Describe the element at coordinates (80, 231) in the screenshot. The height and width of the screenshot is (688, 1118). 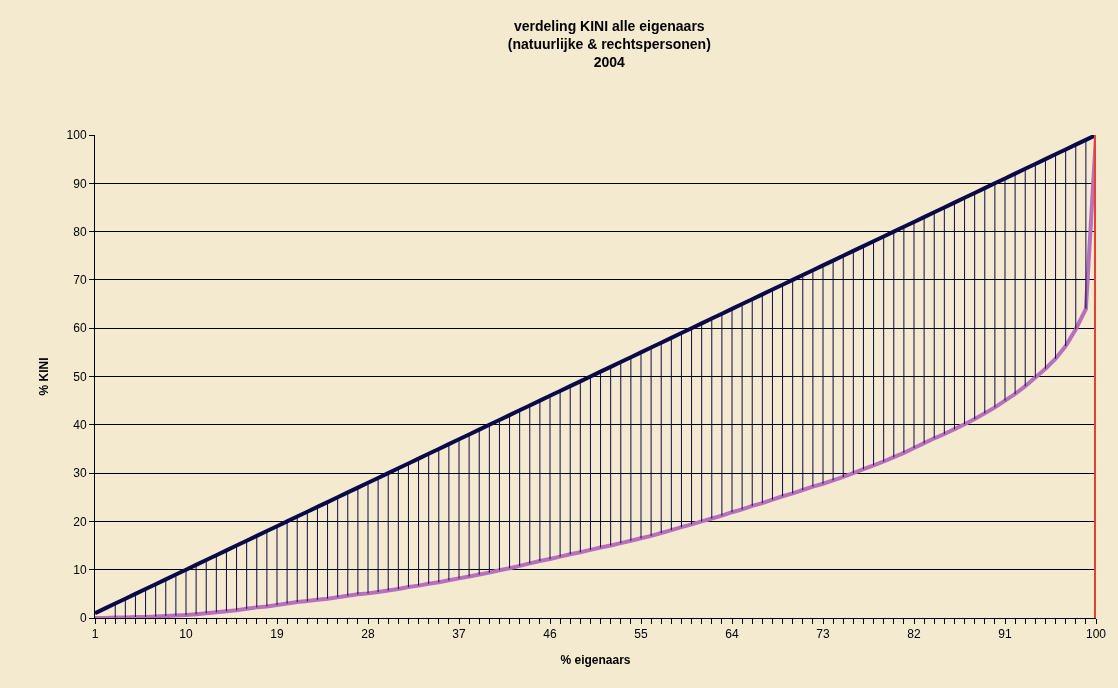
I see `y-tick-label: 80` at that location.